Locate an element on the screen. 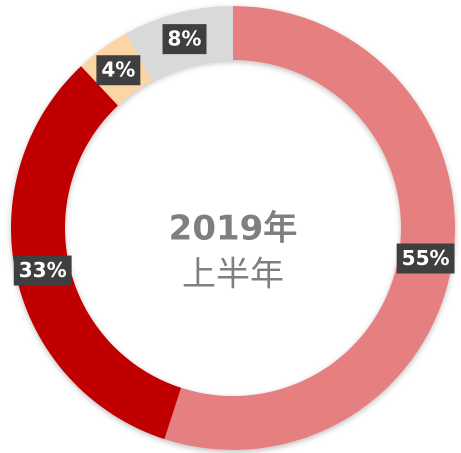 This screenshot has height=453, width=461. data-label: 33% is located at coordinates (42, 270).